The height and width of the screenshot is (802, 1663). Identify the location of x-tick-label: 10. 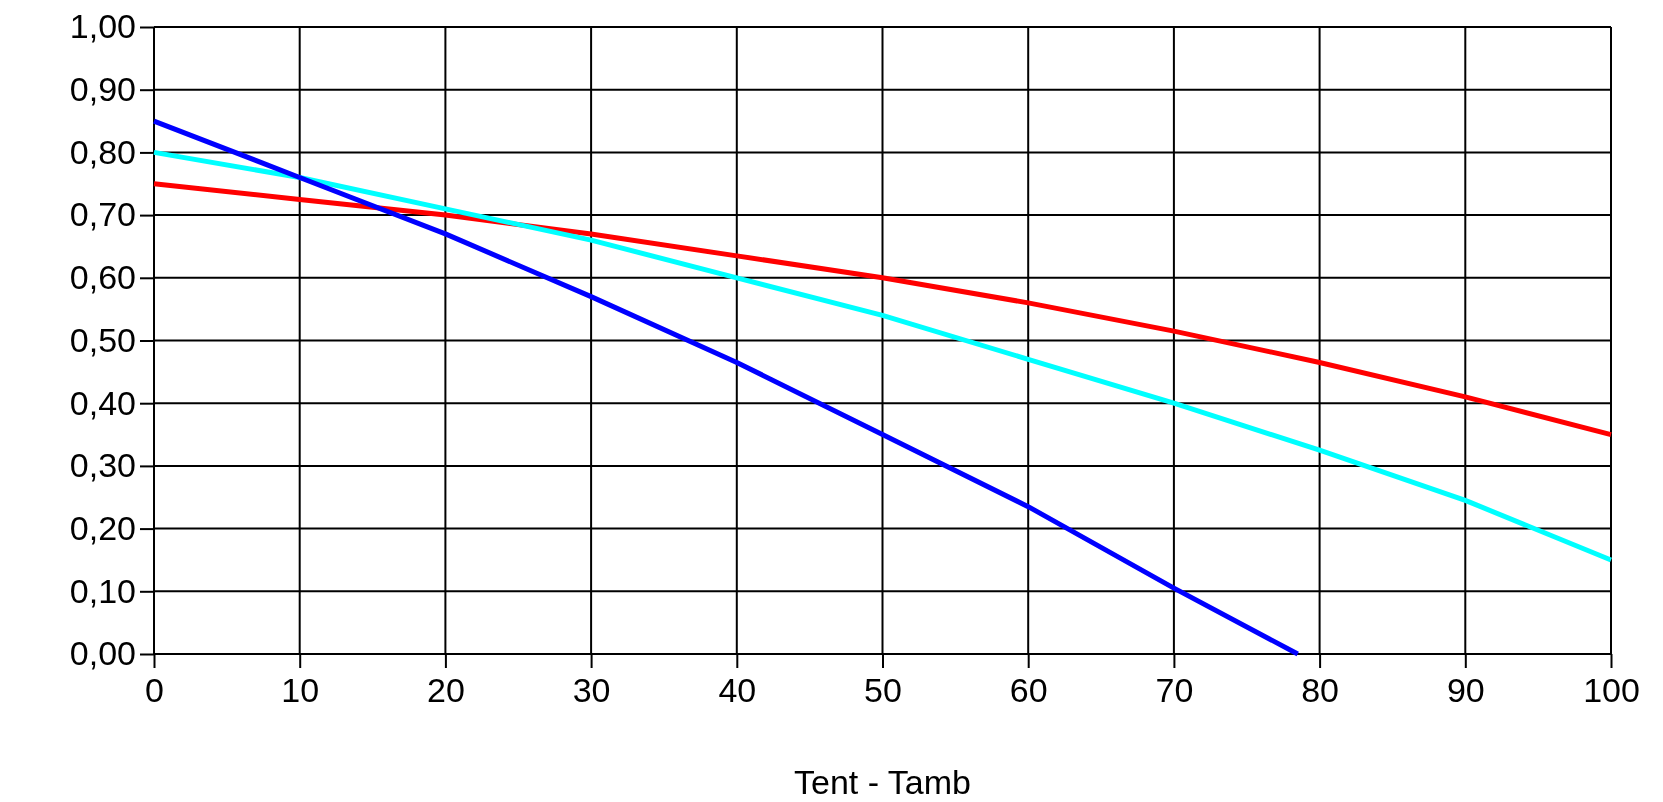
(300, 690).